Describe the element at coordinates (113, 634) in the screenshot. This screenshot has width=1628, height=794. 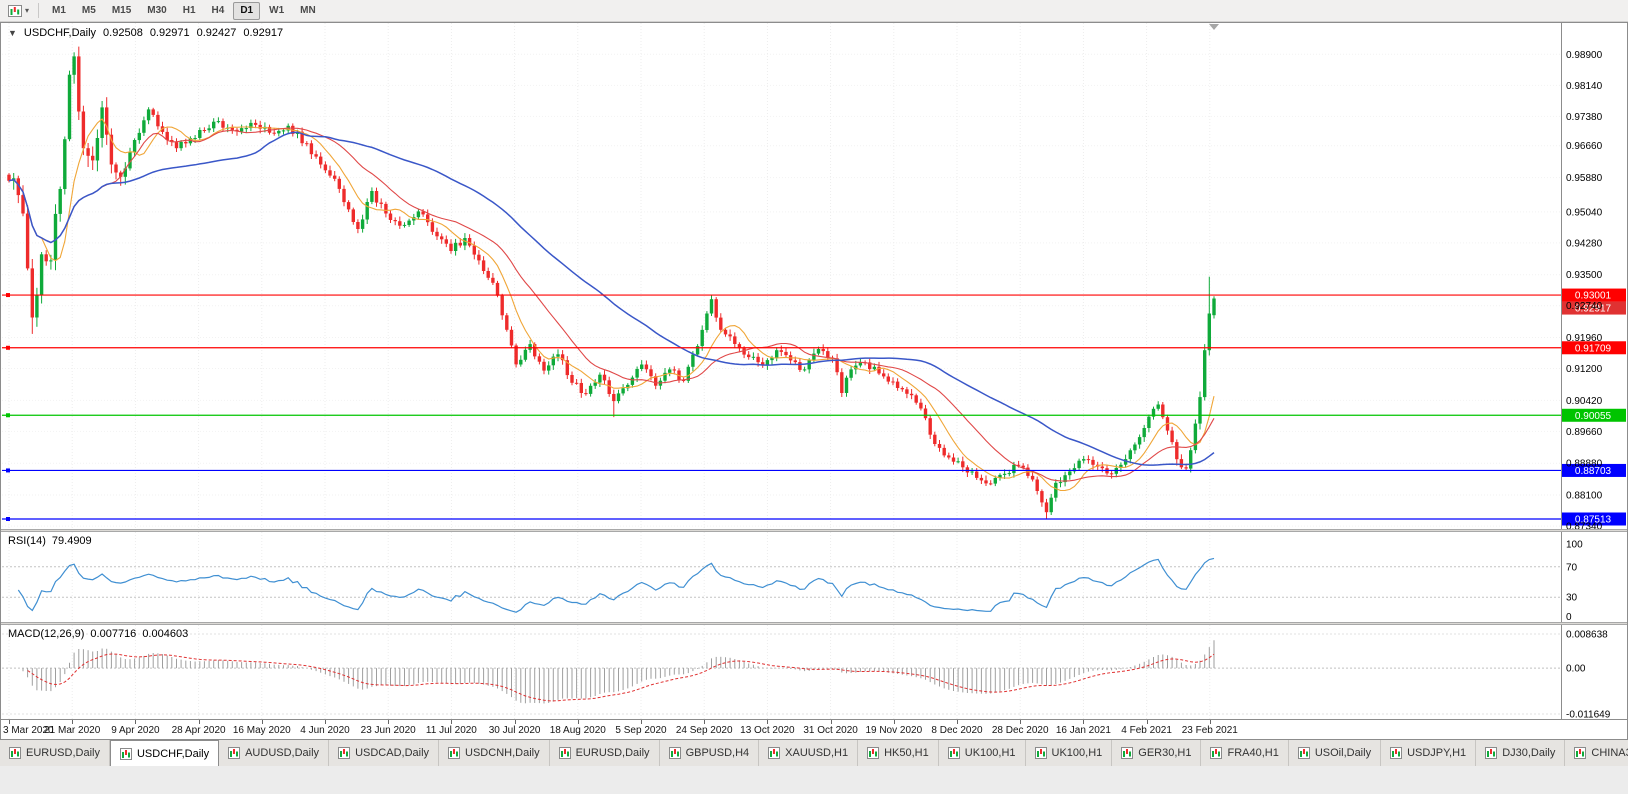
I see `macd-value-hist: 0.007716` at that location.